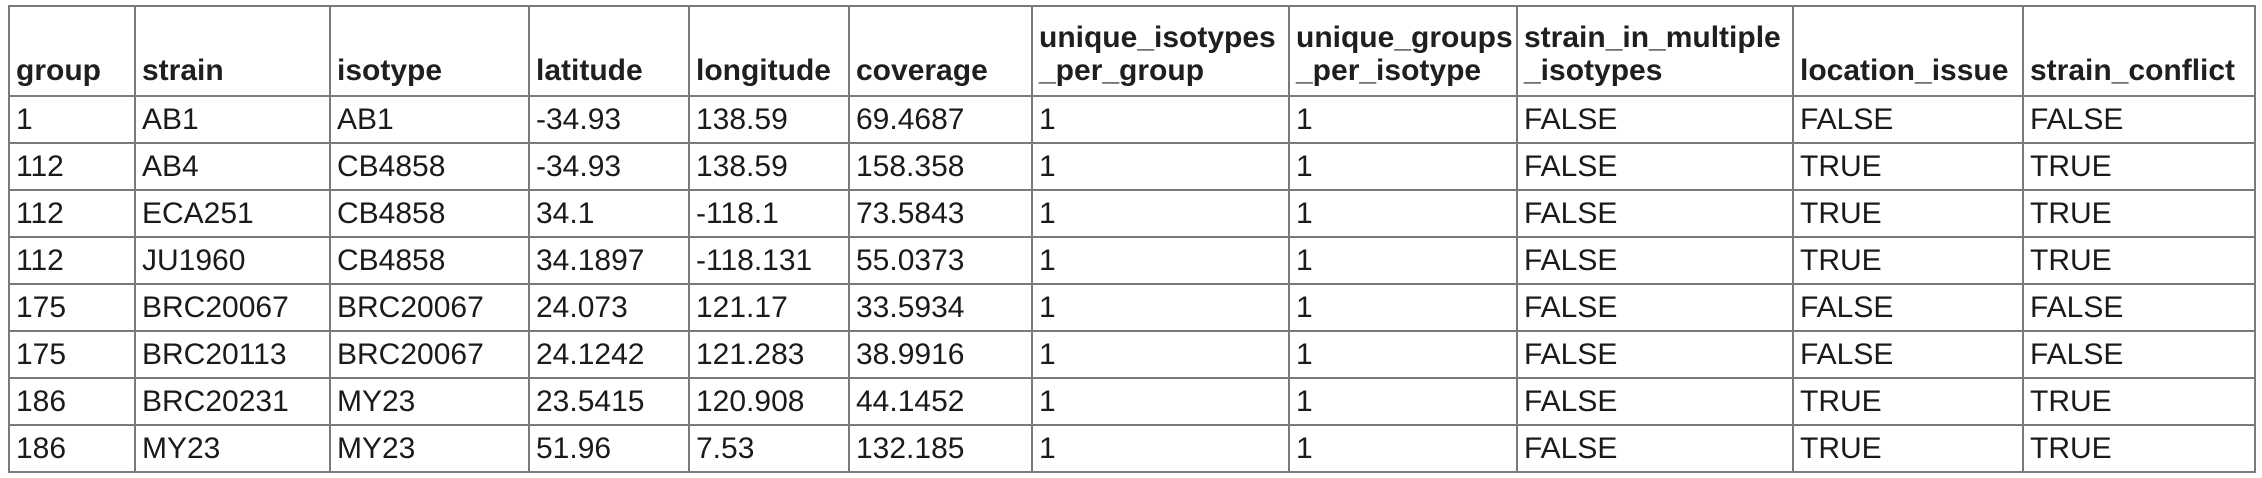  Describe the element at coordinates (609, 401) in the screenshot. I see `cell-latitude: 23.5415` at that location.